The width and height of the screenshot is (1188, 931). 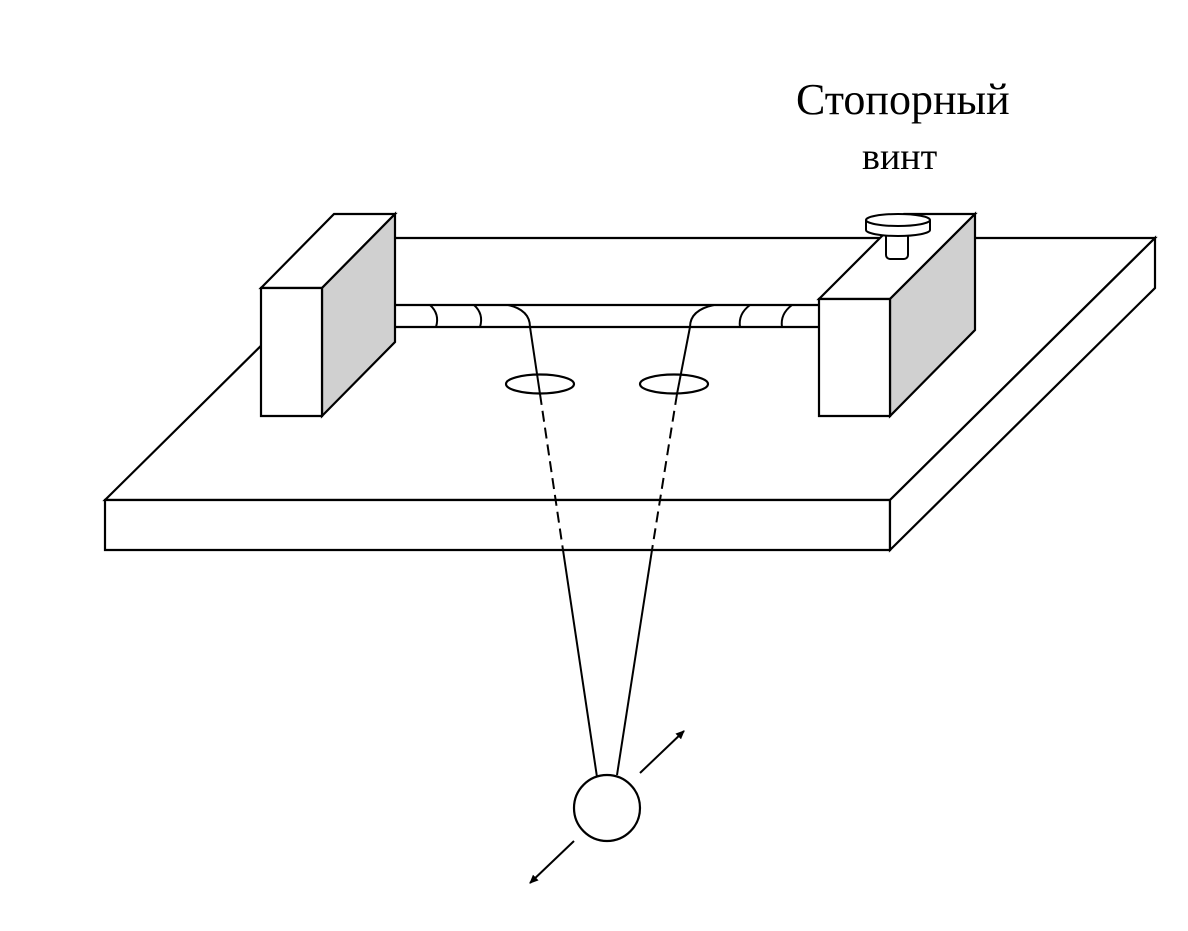 What do you see at coordinates (900, 157) in the screenshot?
I see `lock-screw-label-line2: винт` at bounding box center [900, 157].